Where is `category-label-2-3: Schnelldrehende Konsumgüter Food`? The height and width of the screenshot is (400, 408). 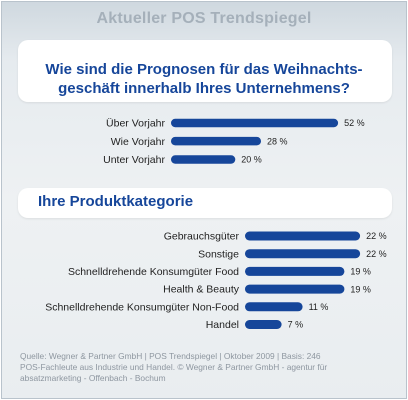 category-label-2-3: Schnelldrehende Konsumgüter Food is located at coordinates (153, 272).